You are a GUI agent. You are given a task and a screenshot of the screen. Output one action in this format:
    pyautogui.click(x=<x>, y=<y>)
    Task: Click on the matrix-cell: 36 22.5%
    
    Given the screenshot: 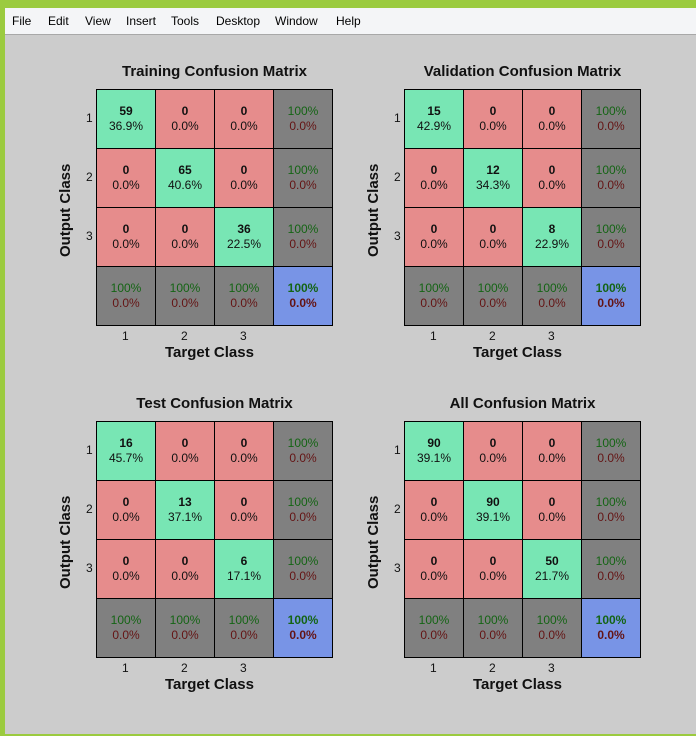 What is the action you would take?
    pyautogui.click(x=244, y=237)
    